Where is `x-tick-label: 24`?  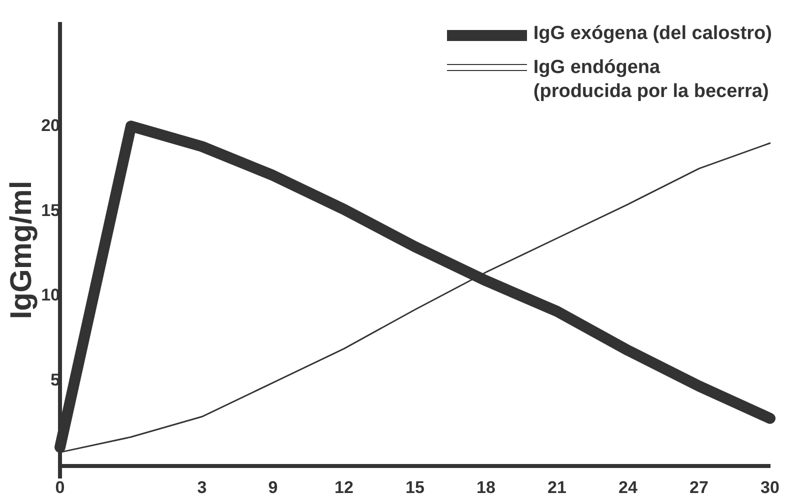
x-tick-label: 24 is located at coordinates (628, 487).